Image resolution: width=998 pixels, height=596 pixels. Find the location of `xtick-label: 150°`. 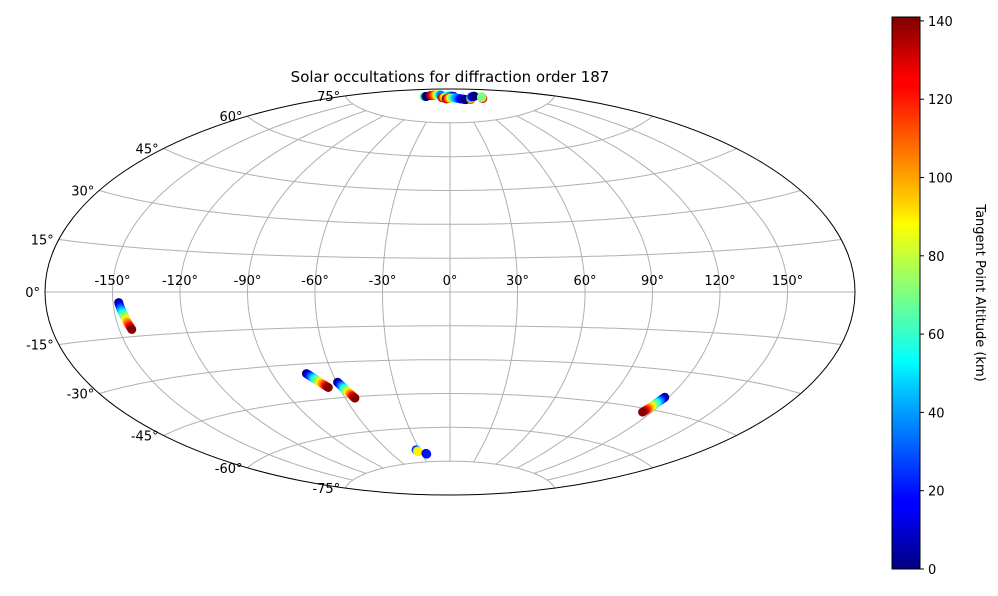

xtick-label: 150° is located at coordinates (787, 281).